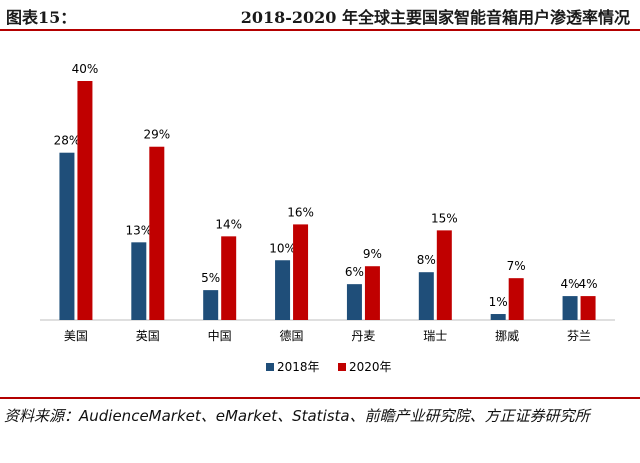 This screenshot has height=463, width=640. I want to click on category-label-4: 德国, so click(292, 335).